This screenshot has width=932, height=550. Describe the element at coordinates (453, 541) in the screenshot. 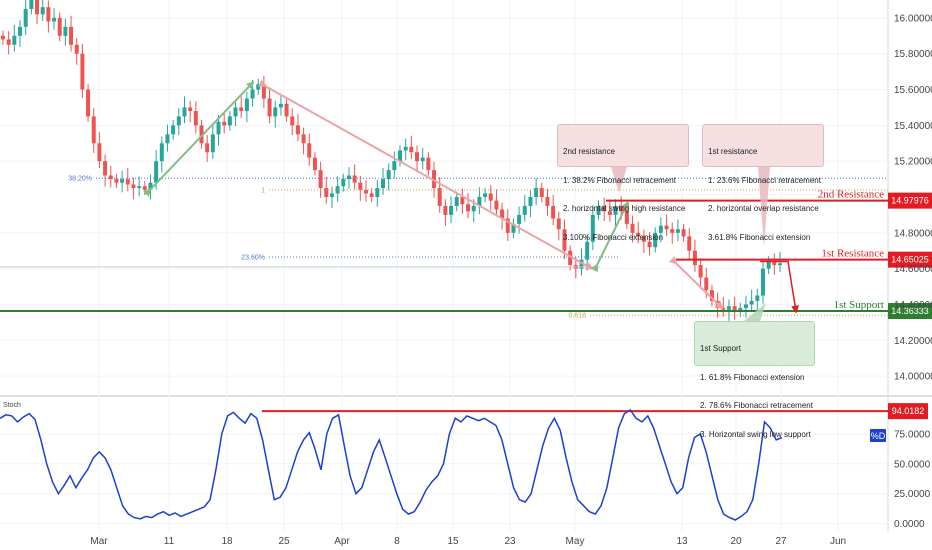

I see `date-tick-label: 15` at that location.